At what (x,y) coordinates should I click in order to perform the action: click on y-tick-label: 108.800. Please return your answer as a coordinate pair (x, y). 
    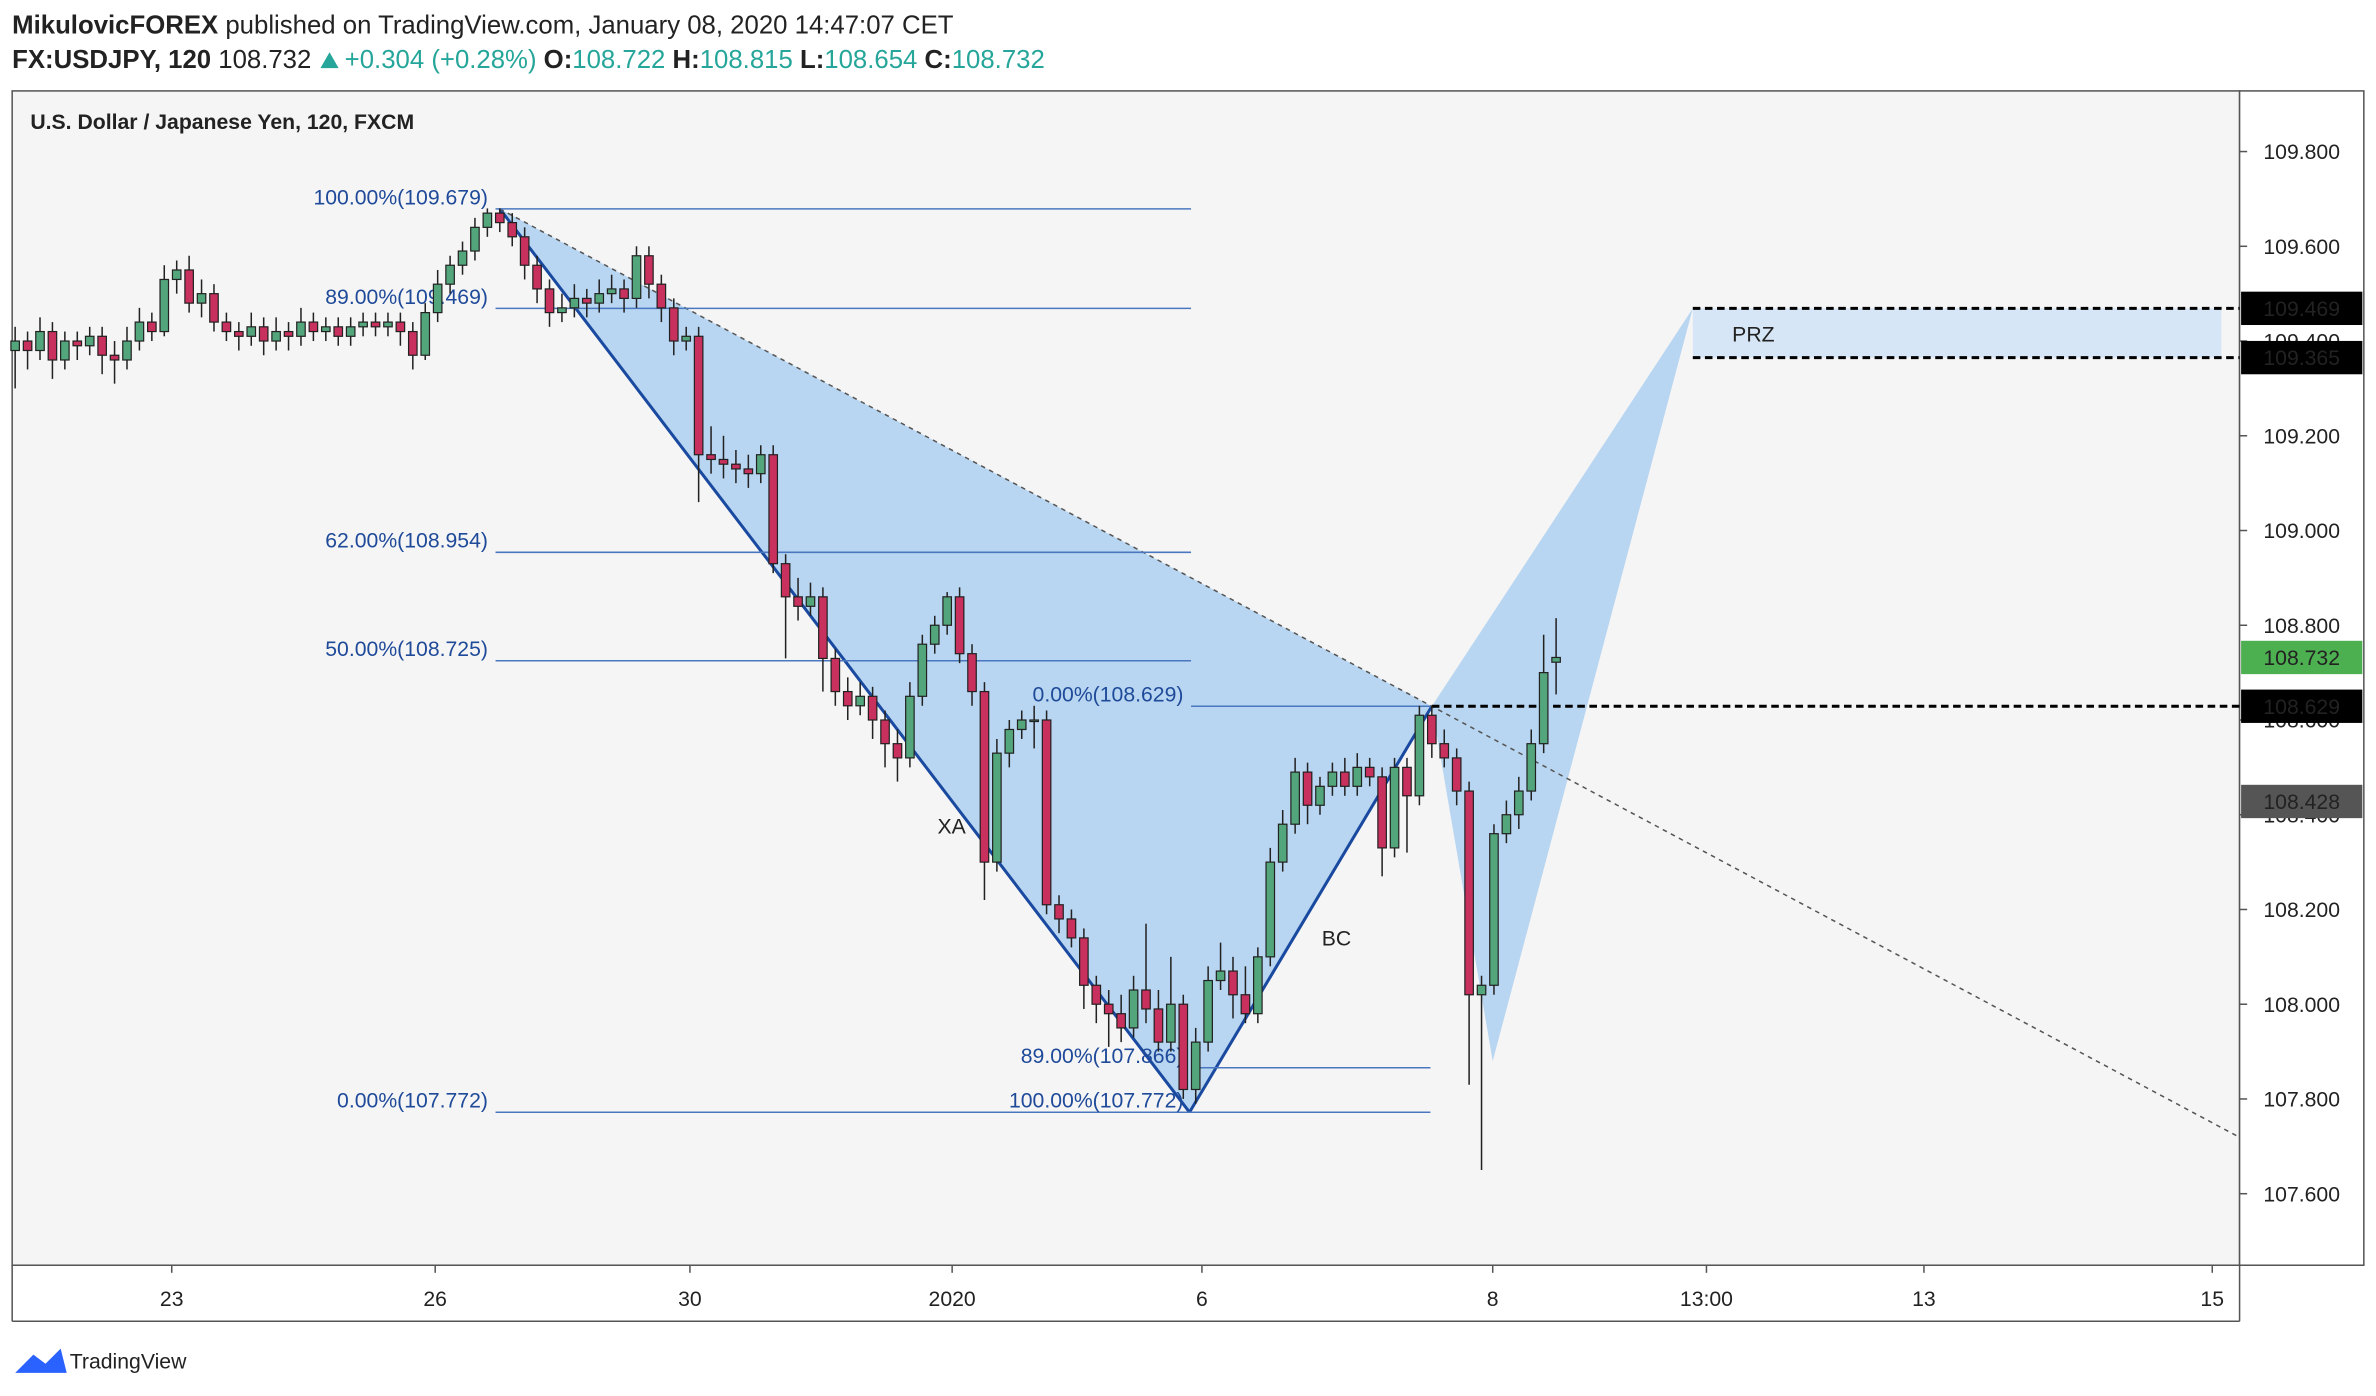
    Looking at the image, I should click on (2301, 626).